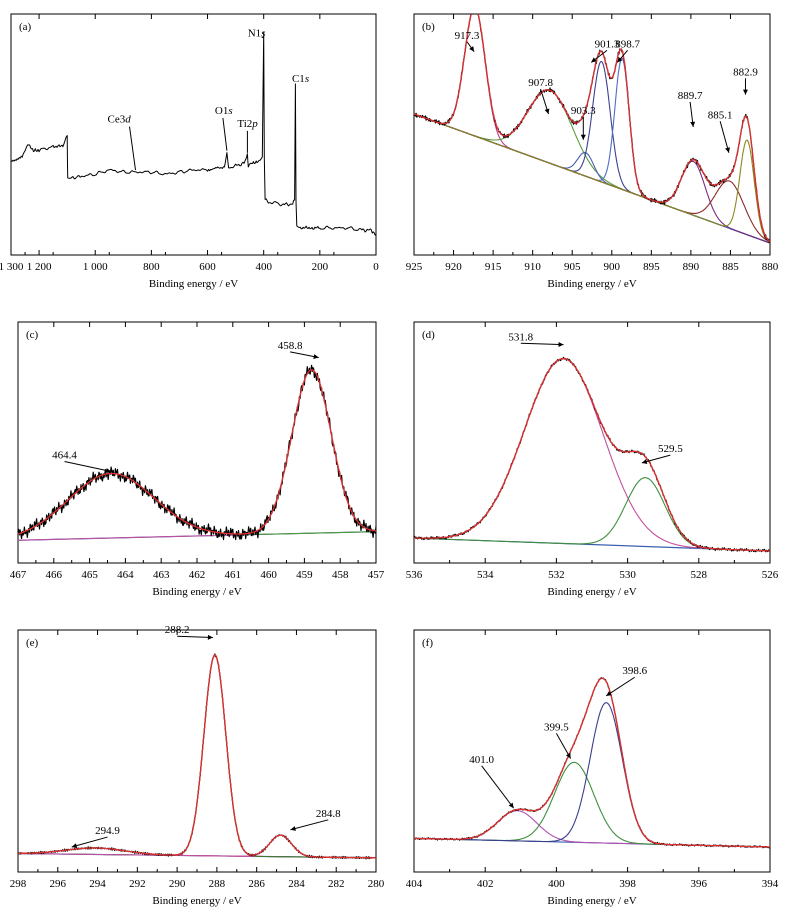 The height and width of the screenshot is (923, 788). What do you see at coordinates (54, 575) in the screenshot?
I see `x-tick-label: 466` at bounding box center [54, 575].